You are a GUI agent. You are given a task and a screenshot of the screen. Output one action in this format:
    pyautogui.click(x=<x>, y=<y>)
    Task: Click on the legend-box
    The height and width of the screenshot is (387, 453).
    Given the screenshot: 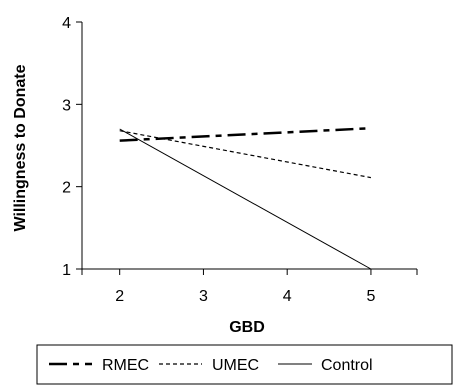 What is the action you would take?
    pyautogui.click(x=244, y=364)
    